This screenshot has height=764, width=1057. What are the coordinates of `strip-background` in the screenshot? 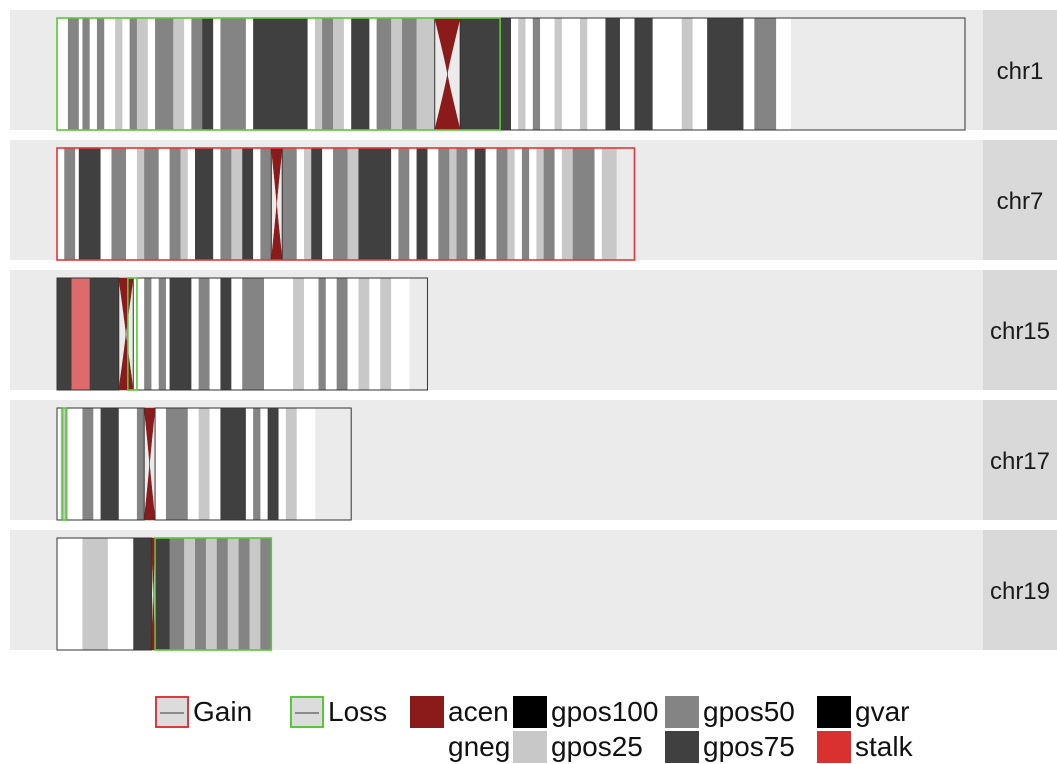 It's located at (1020, 460).